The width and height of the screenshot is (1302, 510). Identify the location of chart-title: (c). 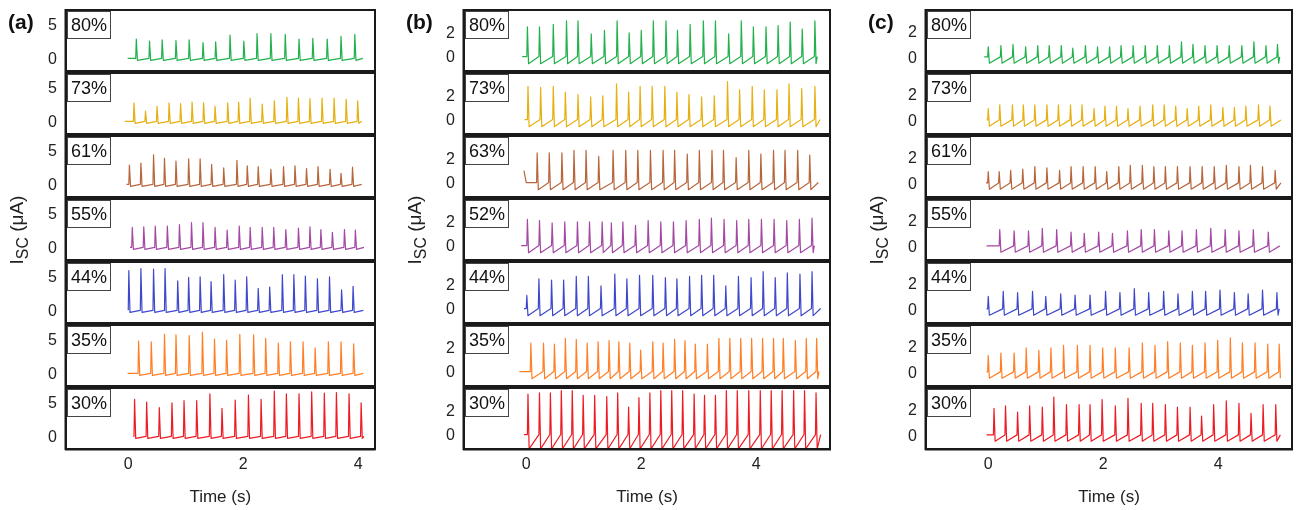
(881, 22).